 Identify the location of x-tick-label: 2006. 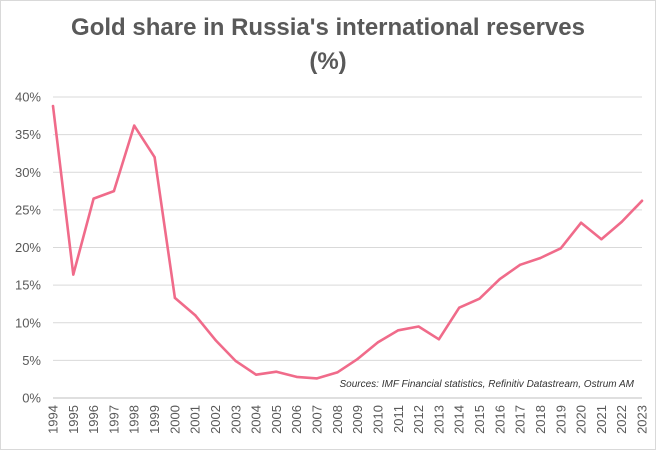
(296, 419).